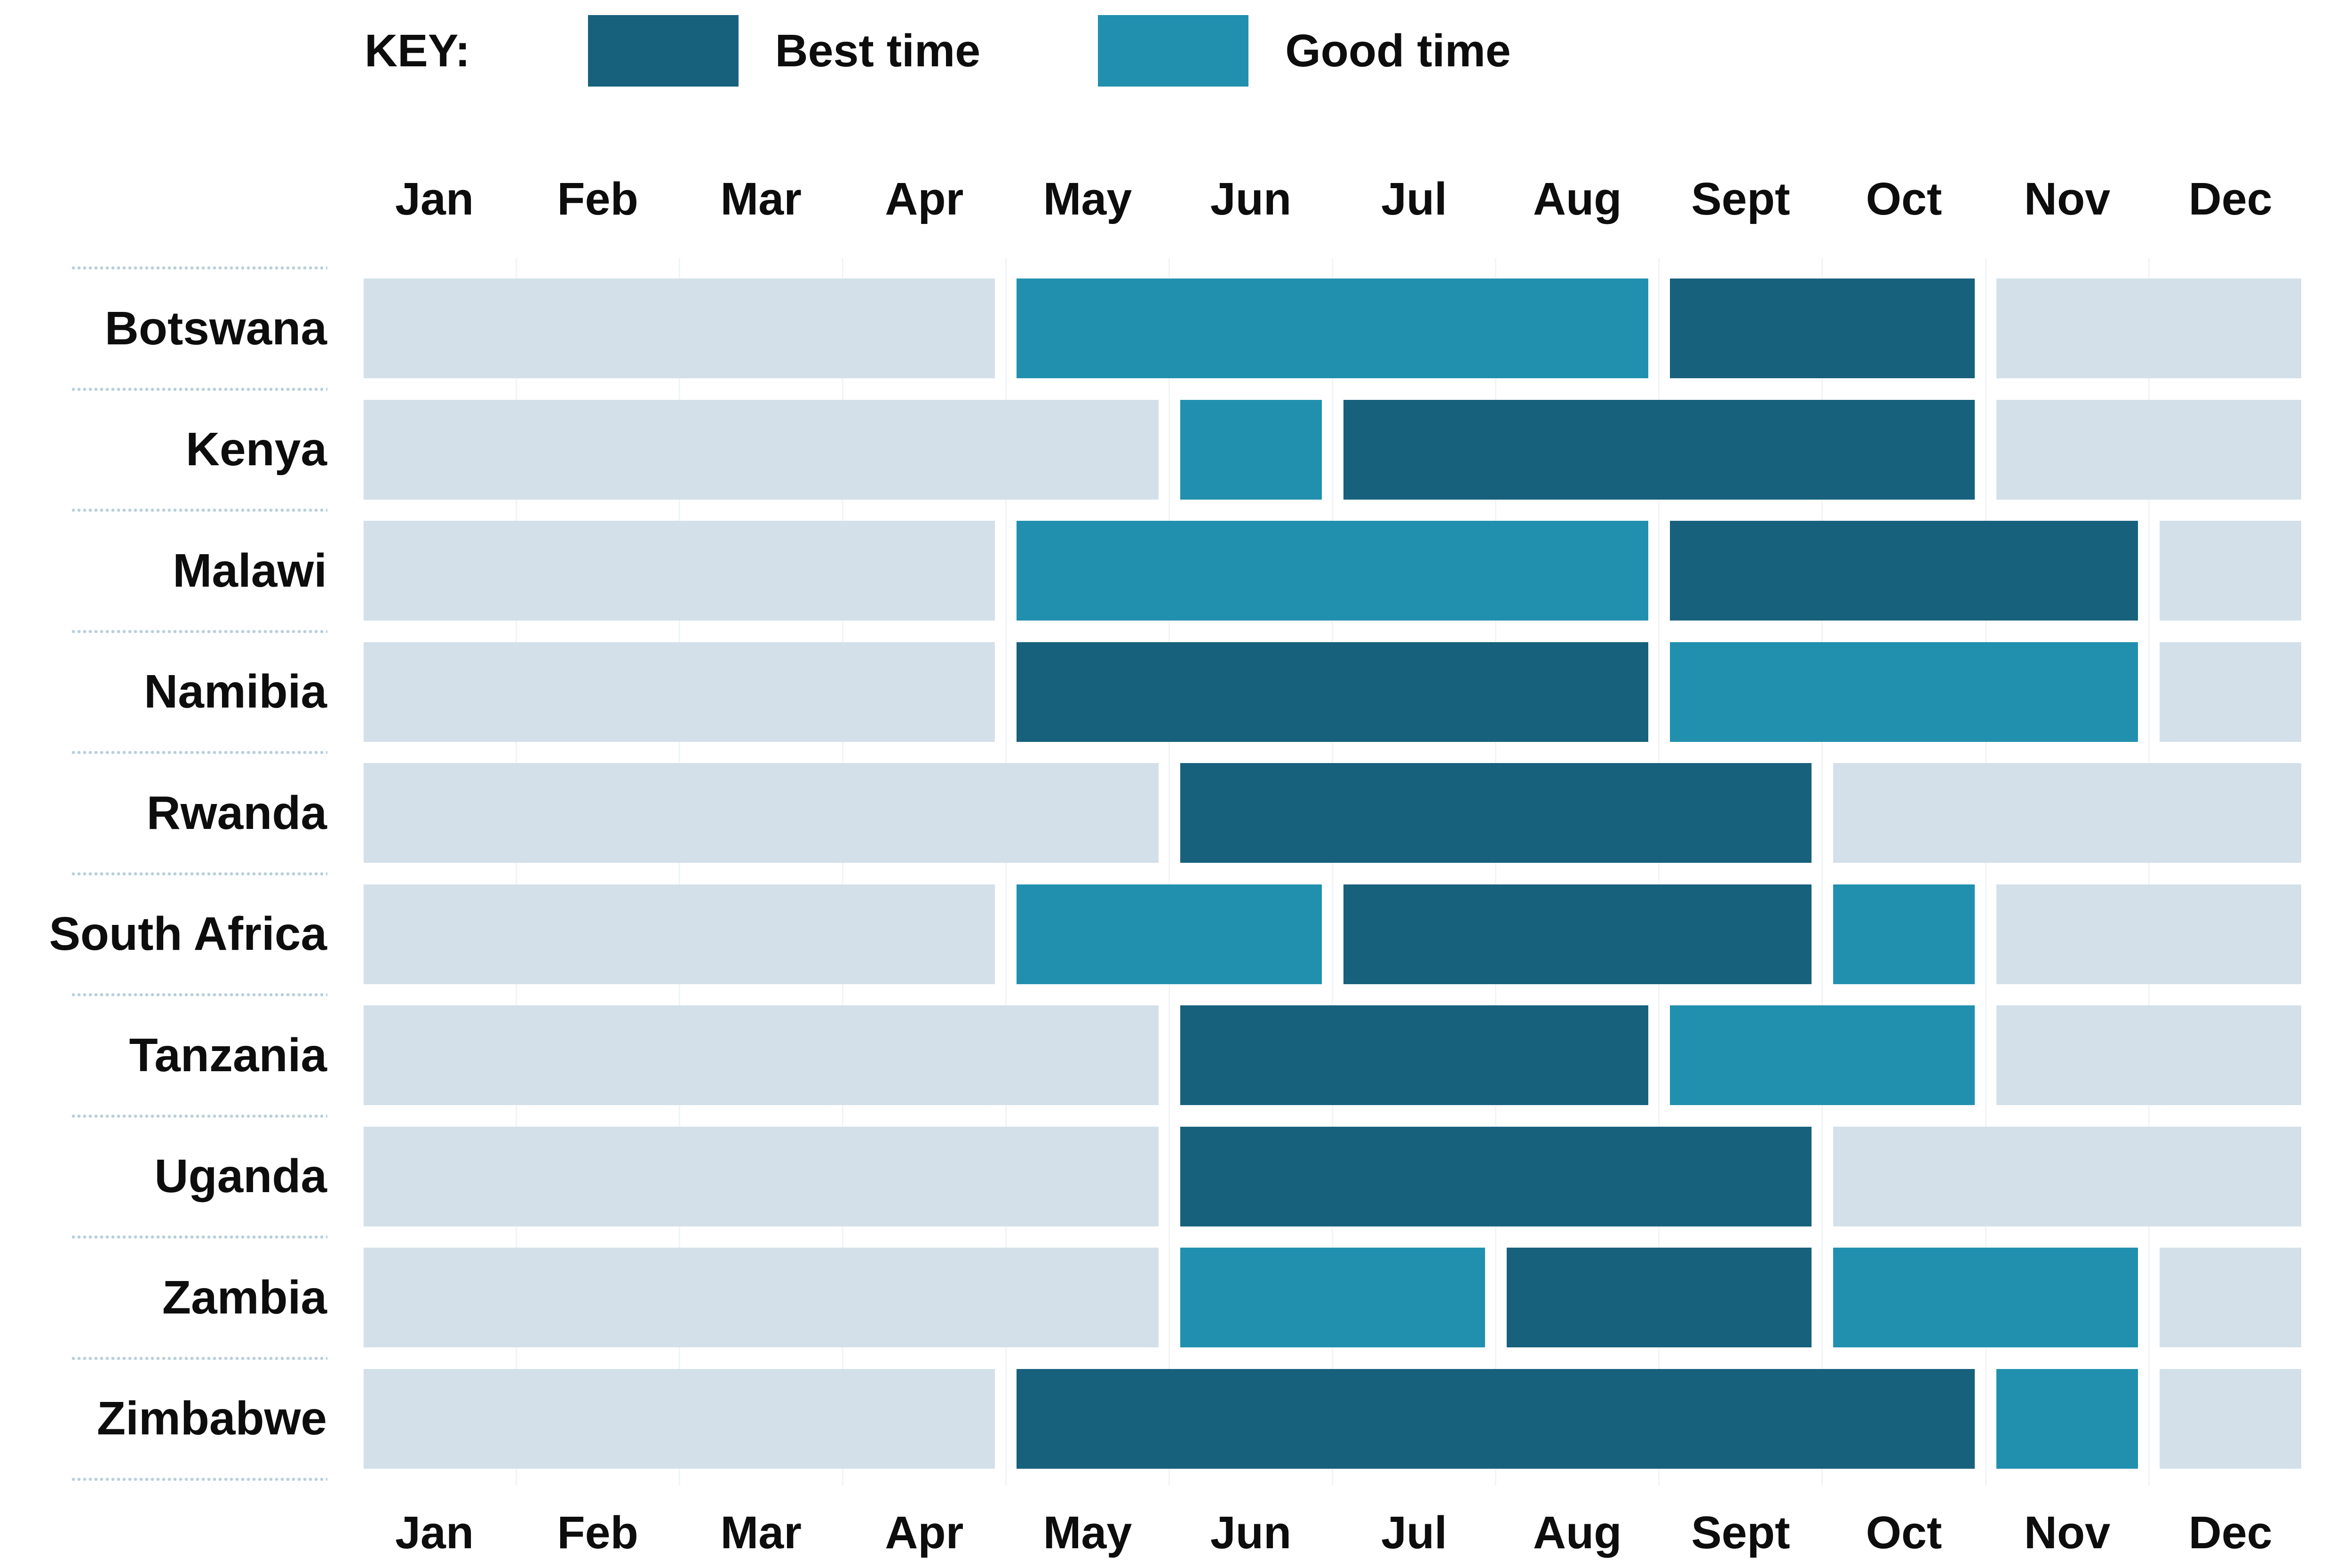 The height and width of the screenshot is (1568, 2352). I want to click on country-label: Zambia, so click(244, 1297).